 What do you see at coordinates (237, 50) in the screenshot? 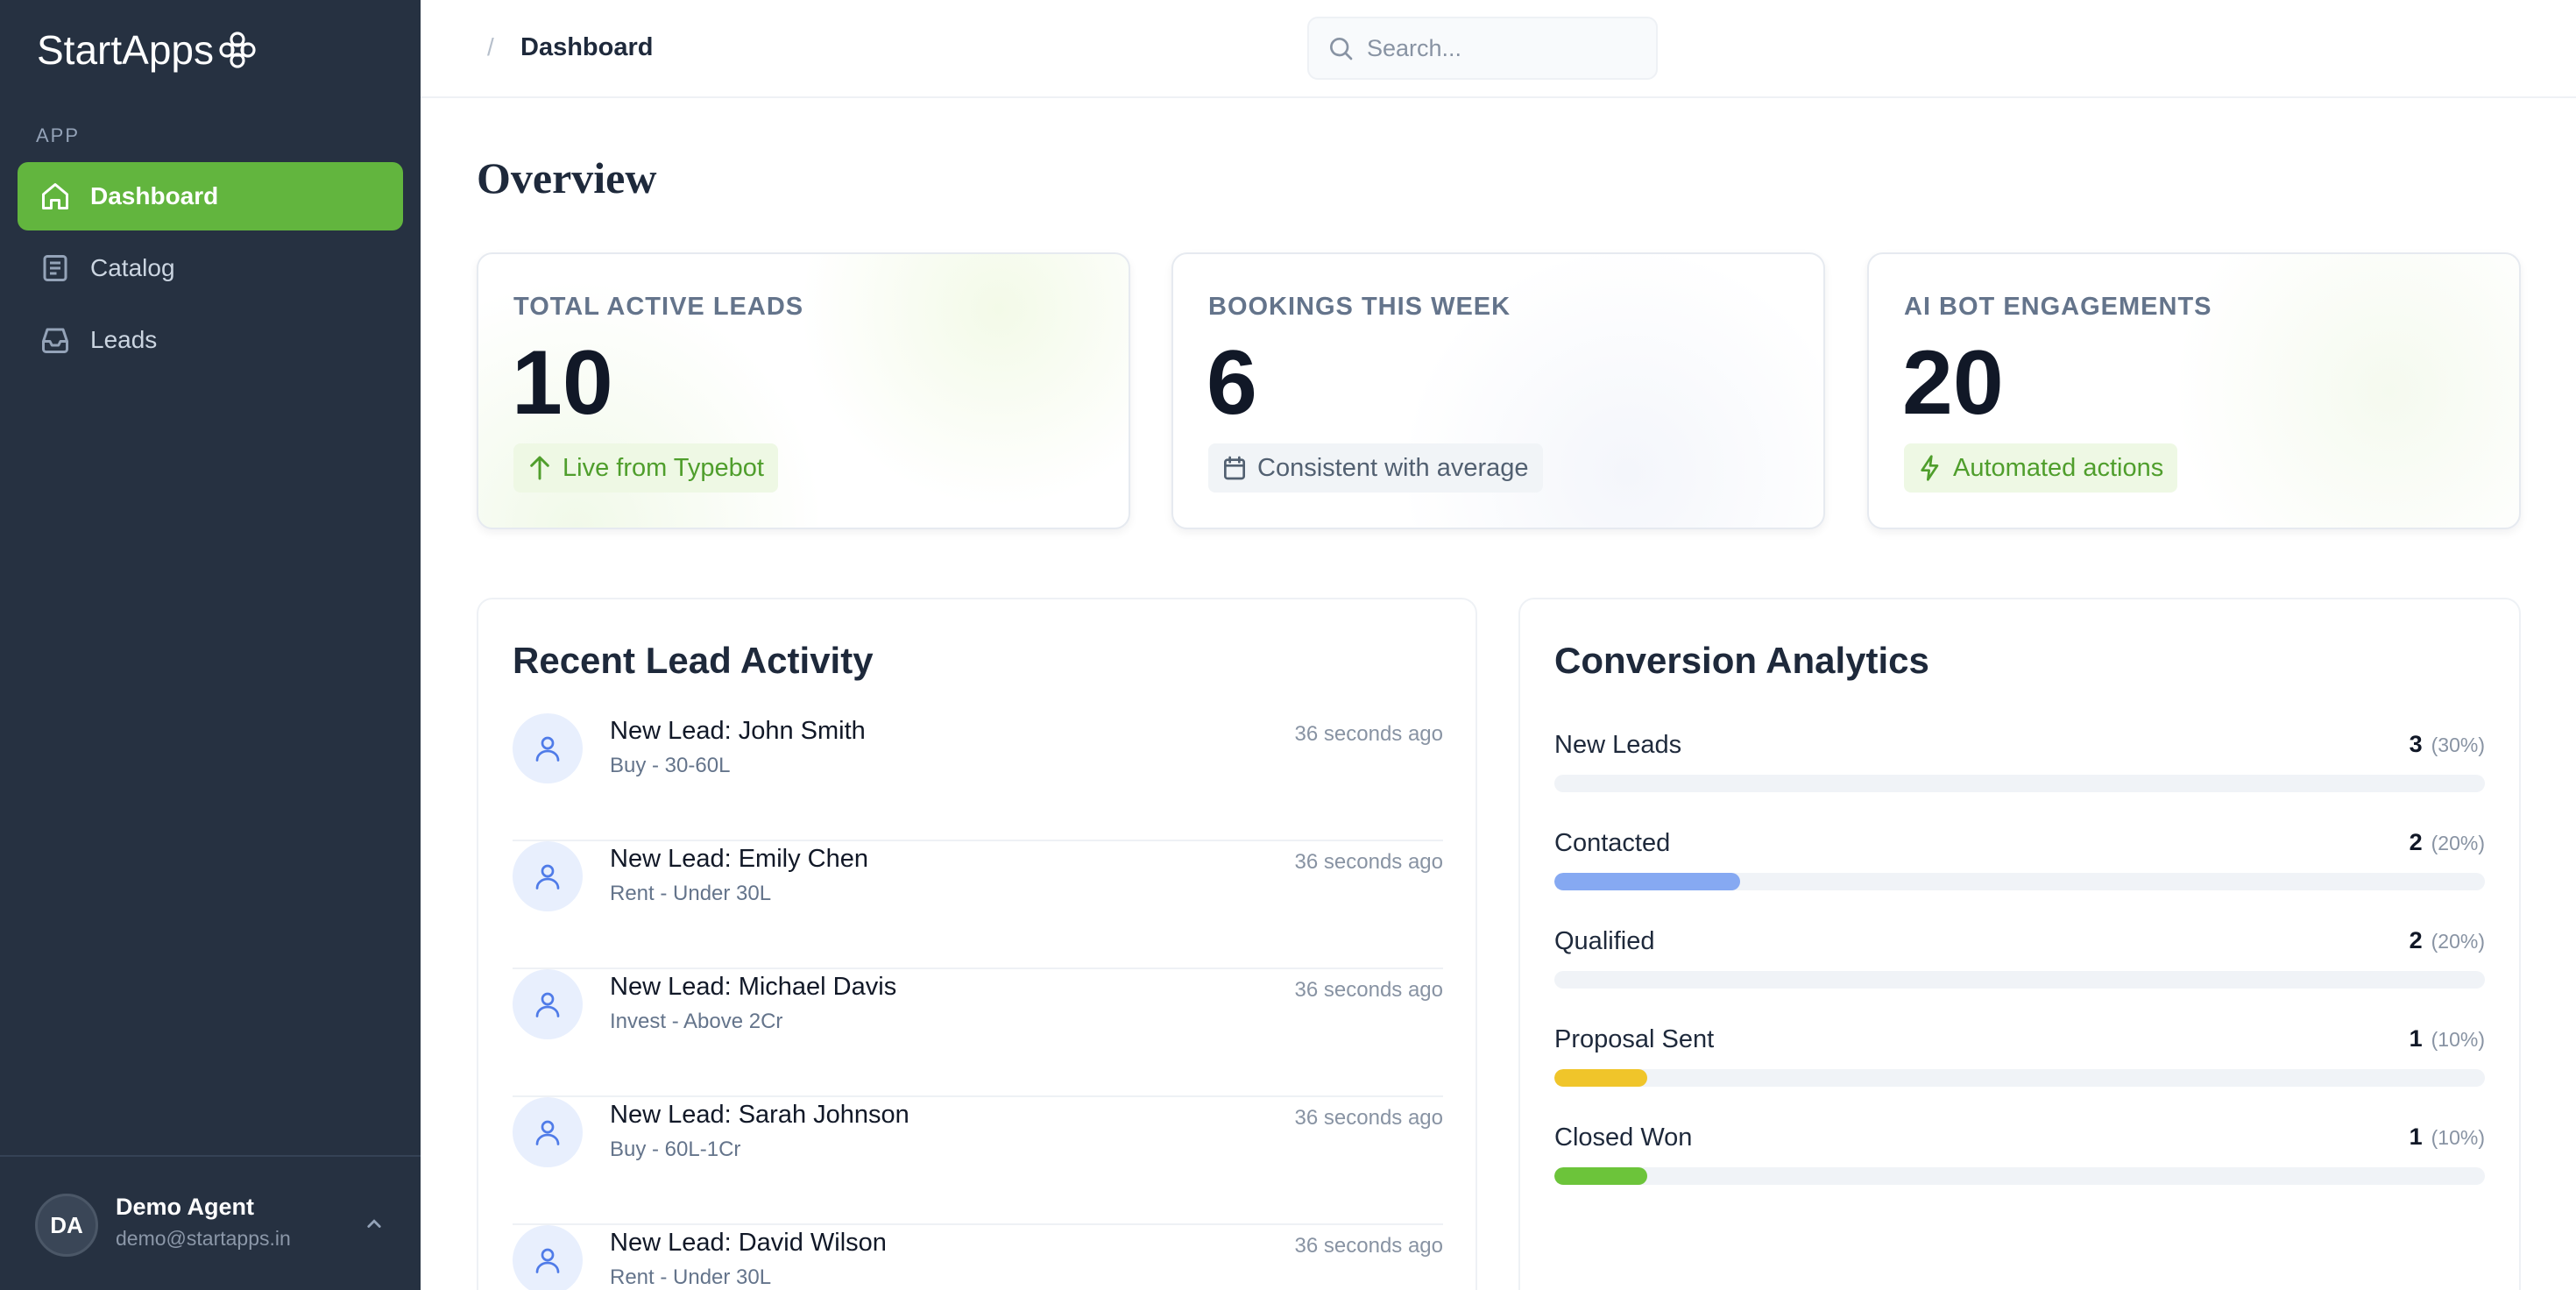
I see `brand-knot-icon` at bounding box center [237, 50].